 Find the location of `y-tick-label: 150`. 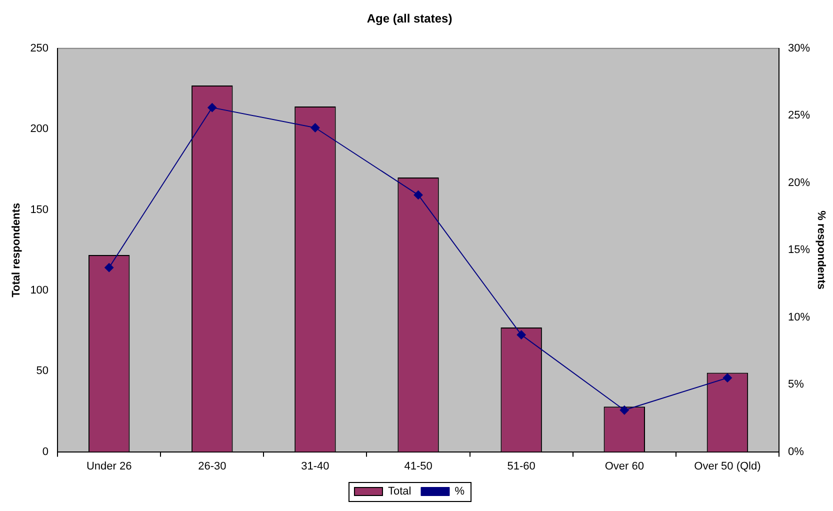

y-tick-label: 150 is located at coordinates (39, 210).